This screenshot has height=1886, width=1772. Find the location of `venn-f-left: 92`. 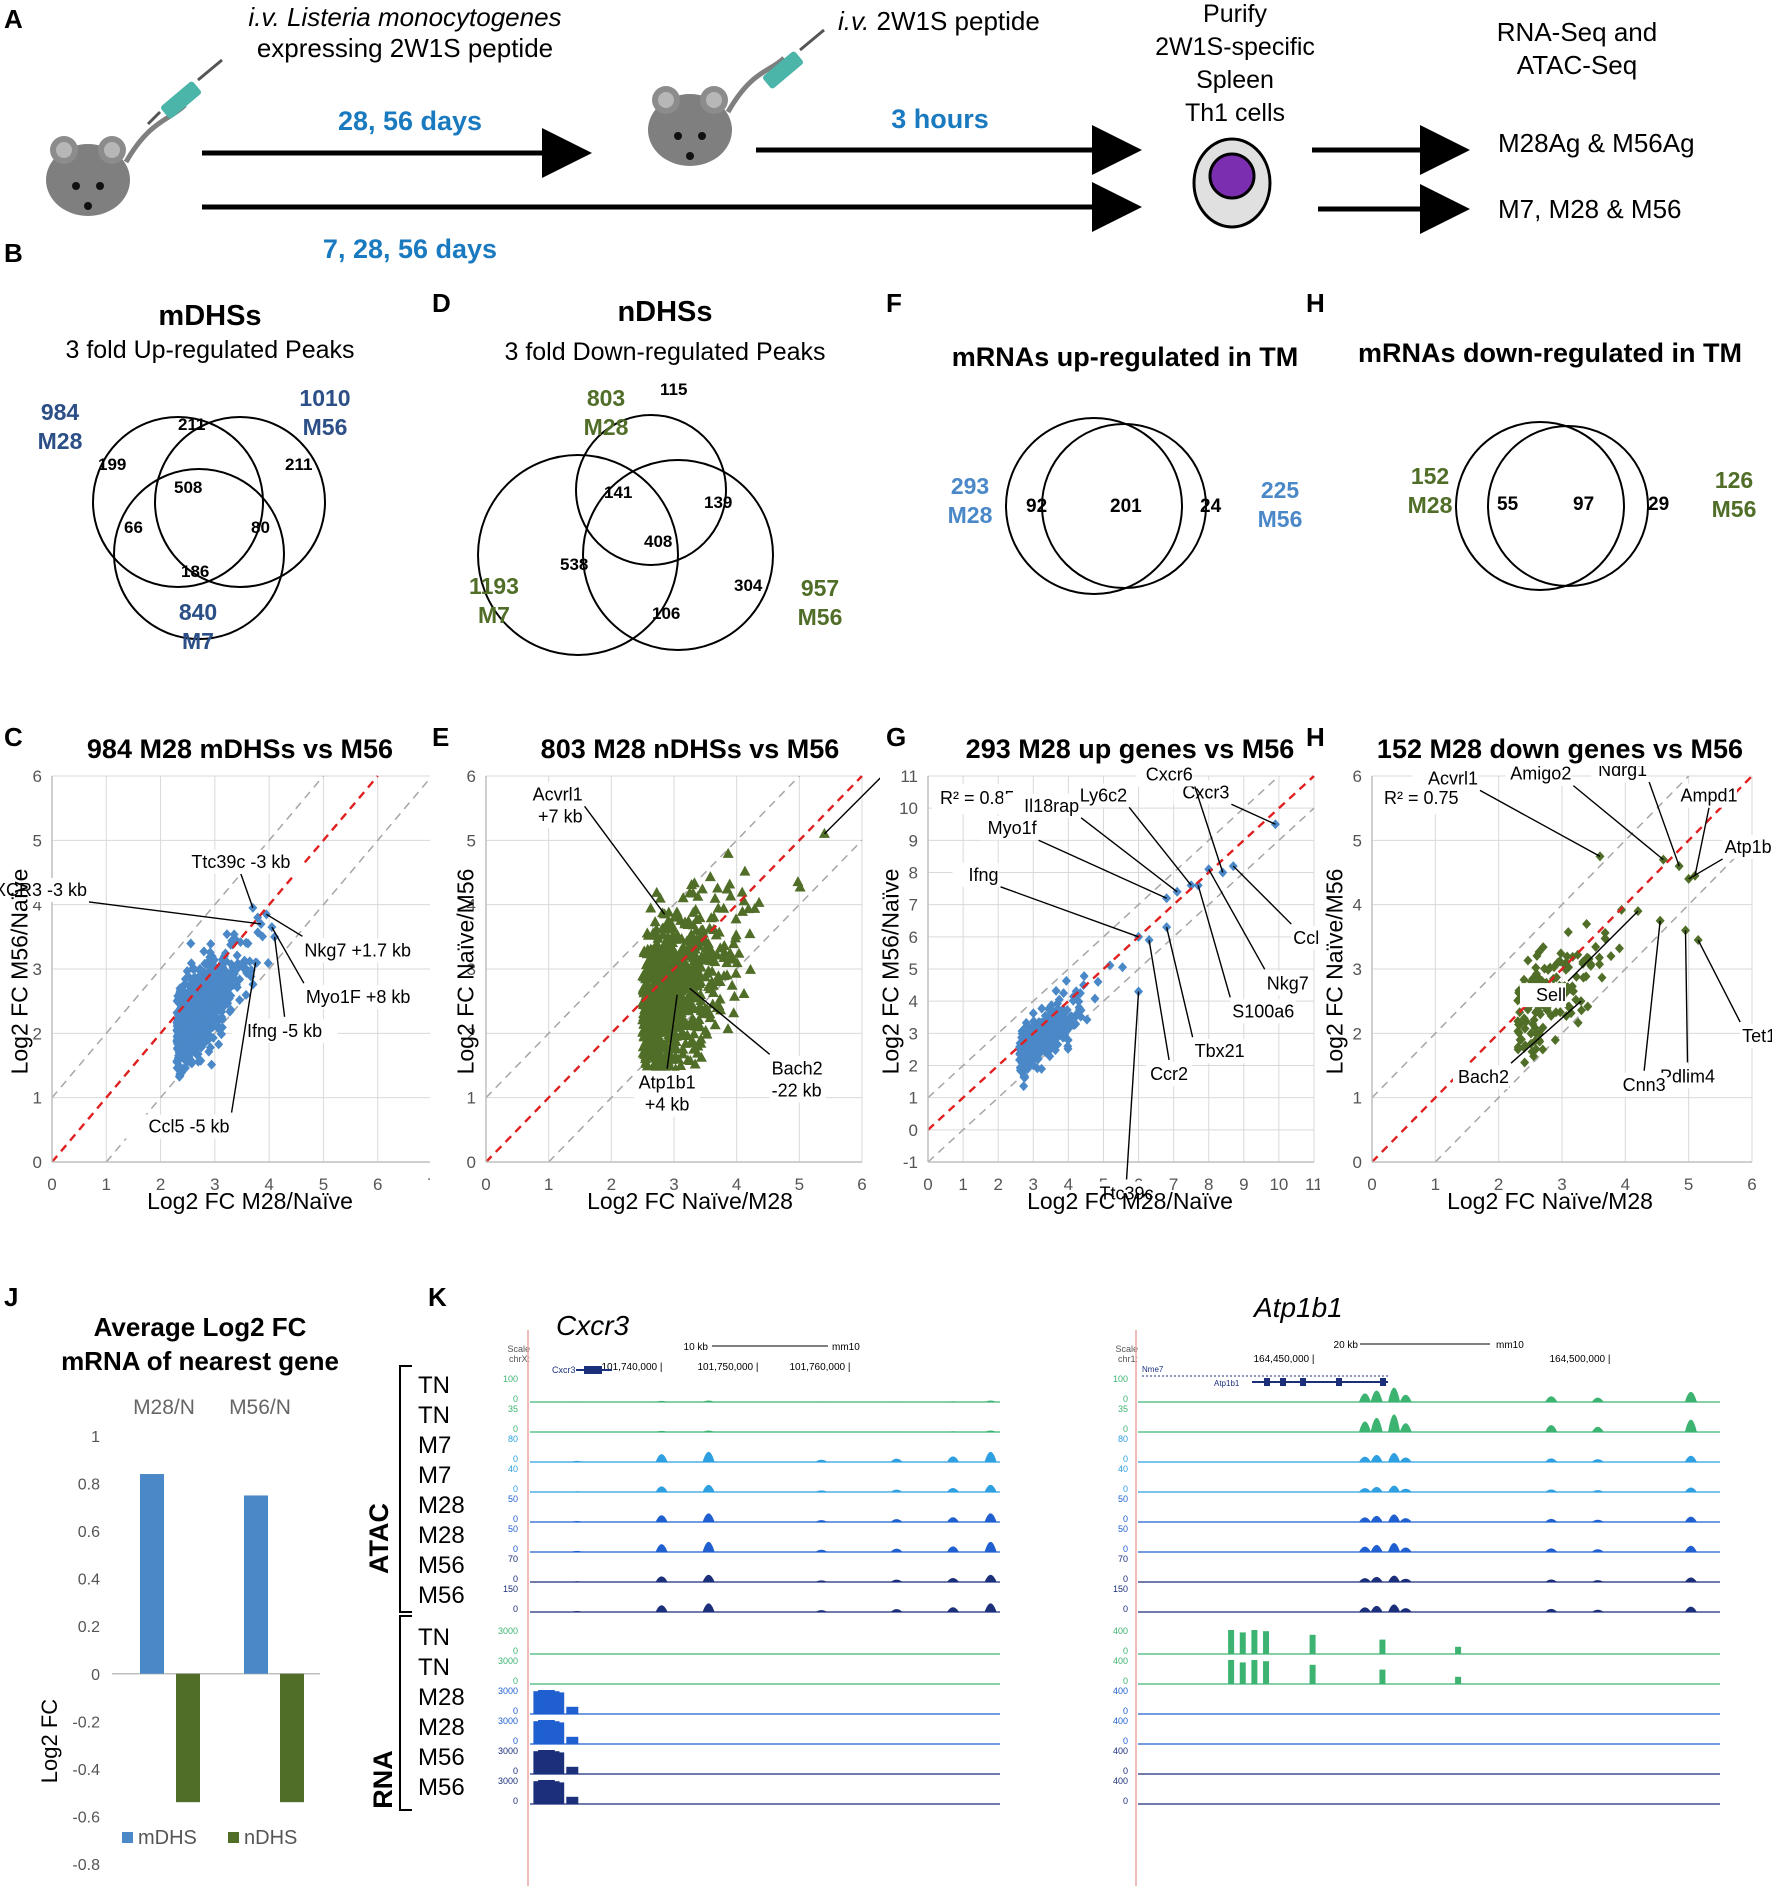

venn-f-left: 92 is located at coordinates (1037, 506).